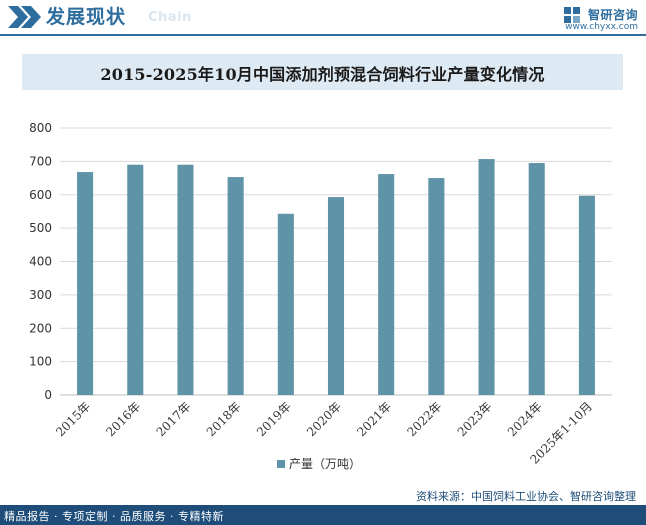 This screenshot has height=525, width=646. Describe the element at coordinates (324, 419) in the screenshot. I see `x-tick-label: 2020年` at that location.